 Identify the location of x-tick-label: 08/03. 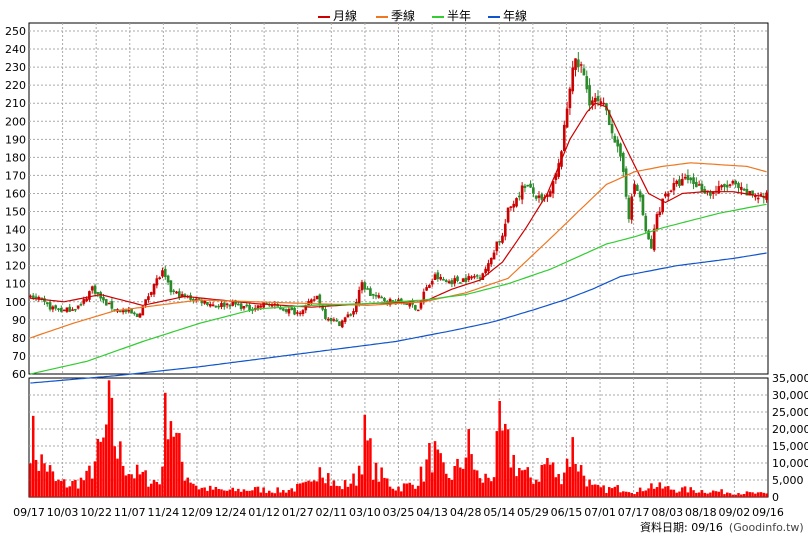
(667, 512).